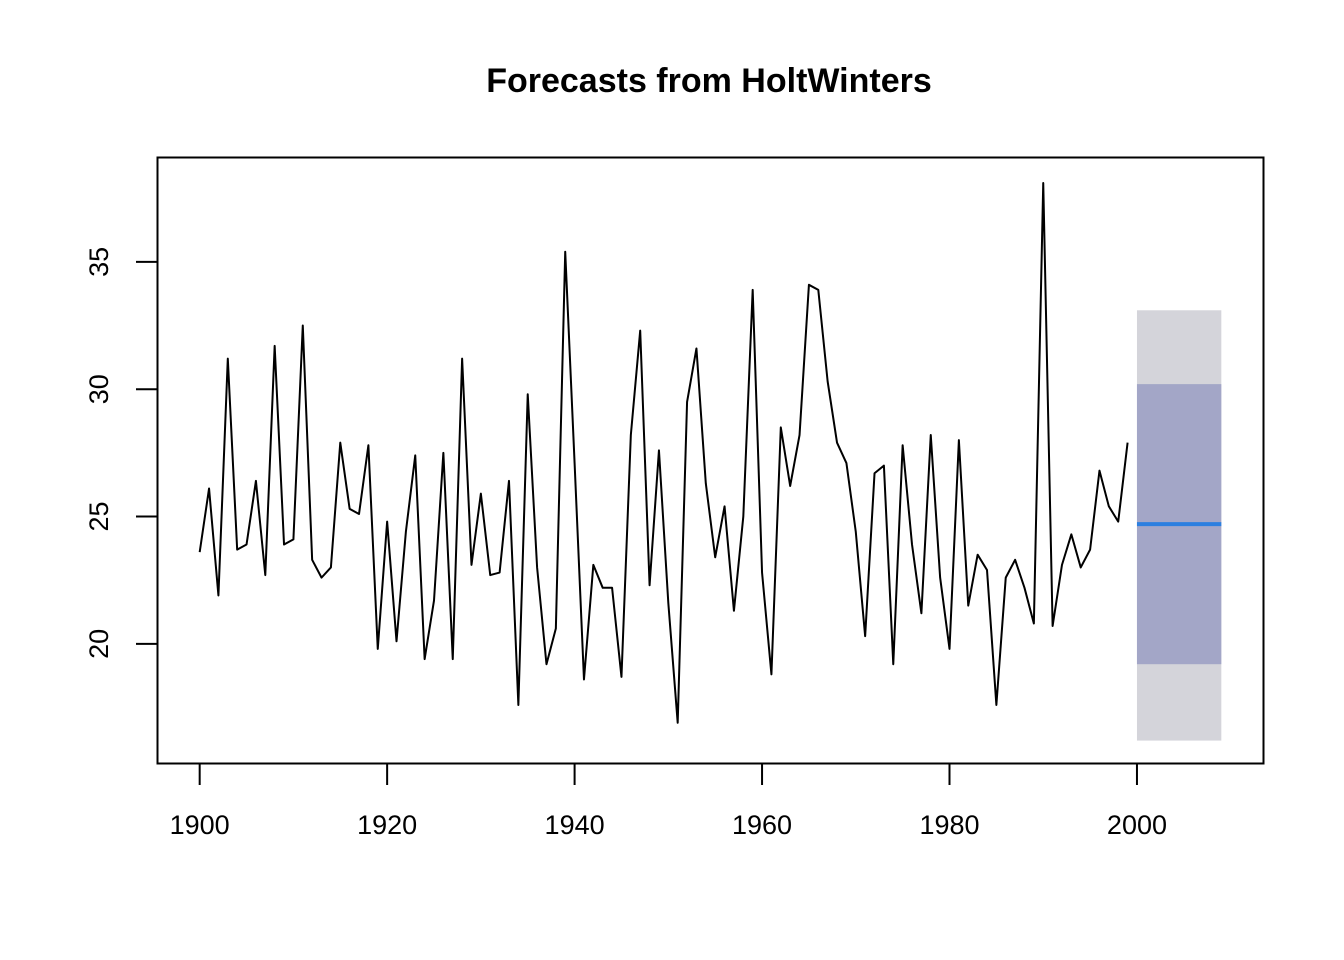  I want to click on y-axis: 20 25 30 35, so click(121, 453).